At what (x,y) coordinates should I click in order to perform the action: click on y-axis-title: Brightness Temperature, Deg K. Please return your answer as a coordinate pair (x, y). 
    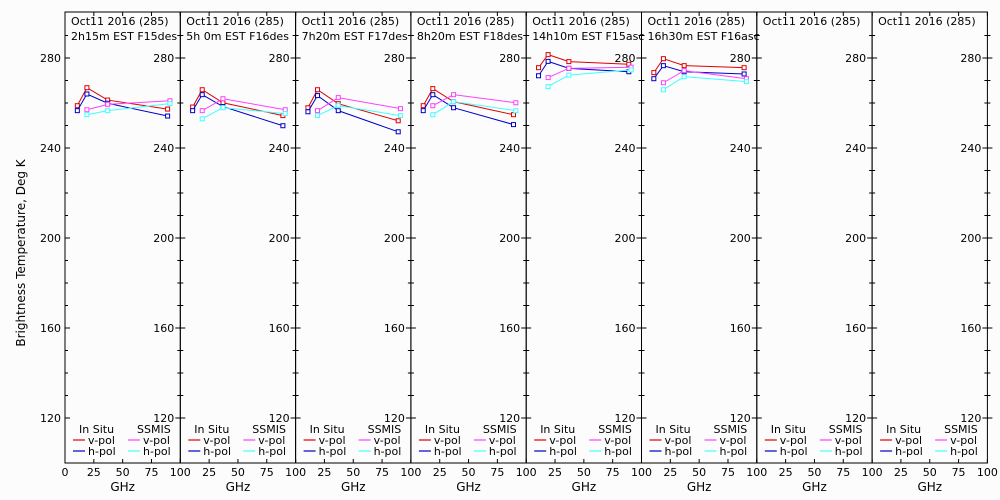
    Looking at the image, I should click on (21, 252).